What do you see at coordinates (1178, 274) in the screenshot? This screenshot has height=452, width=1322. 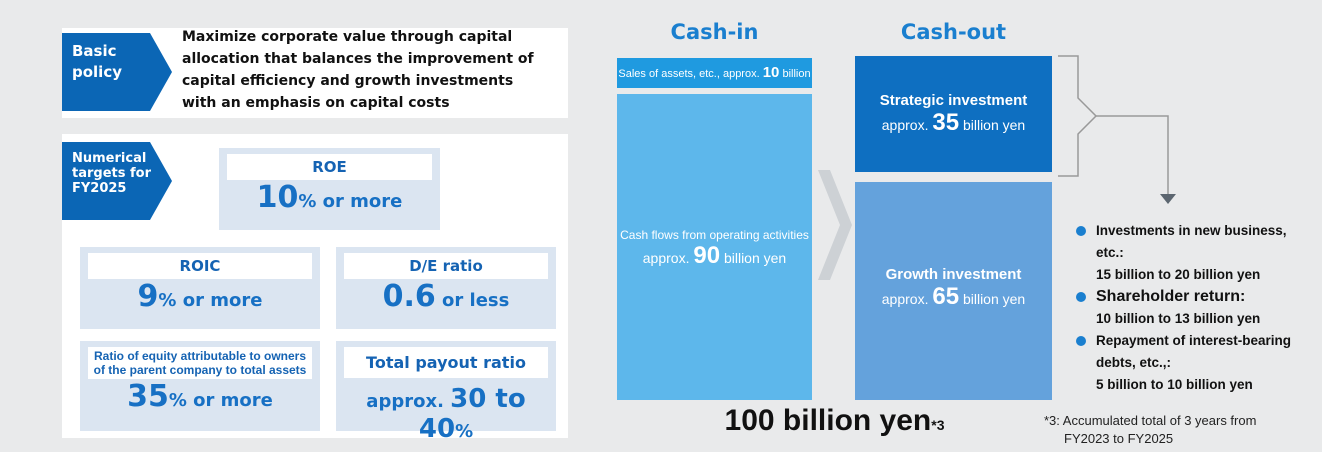 I see `text: 15 billion to 20 billion yen` at bounding box center [1178, 274].